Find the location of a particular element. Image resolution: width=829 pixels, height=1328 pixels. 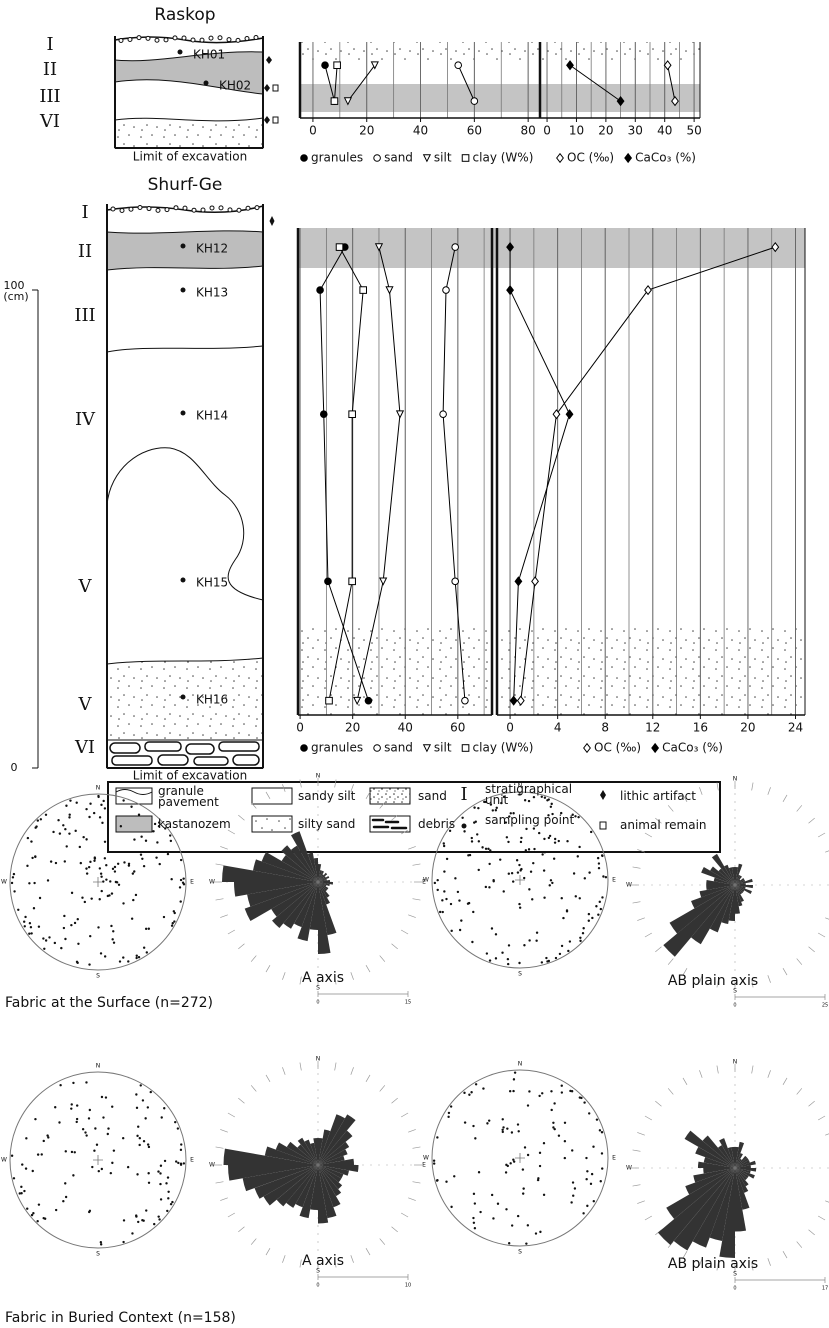

stereonet is located at coordinates (98, 1160).